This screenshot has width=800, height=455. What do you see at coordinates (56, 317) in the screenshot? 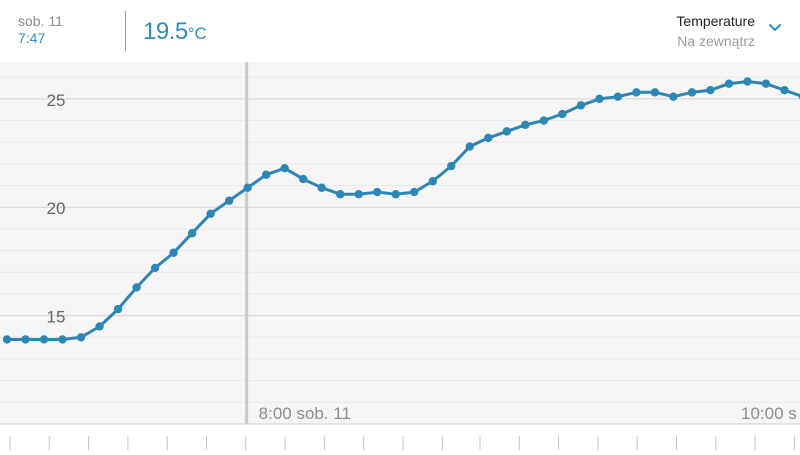
I see `y-tick-label: 15` at bounding box center [56, 317].